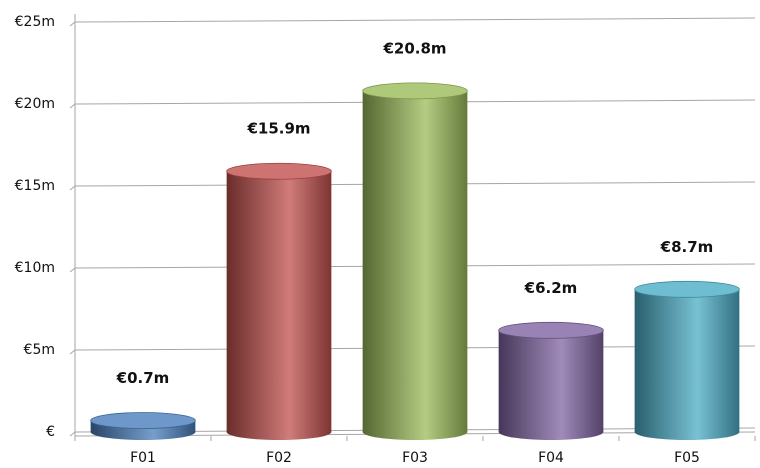  What do you see at coordinates (415, 458) in the screenshot?
I see `x-tick-label: F03` at bounding box center [415, 458].